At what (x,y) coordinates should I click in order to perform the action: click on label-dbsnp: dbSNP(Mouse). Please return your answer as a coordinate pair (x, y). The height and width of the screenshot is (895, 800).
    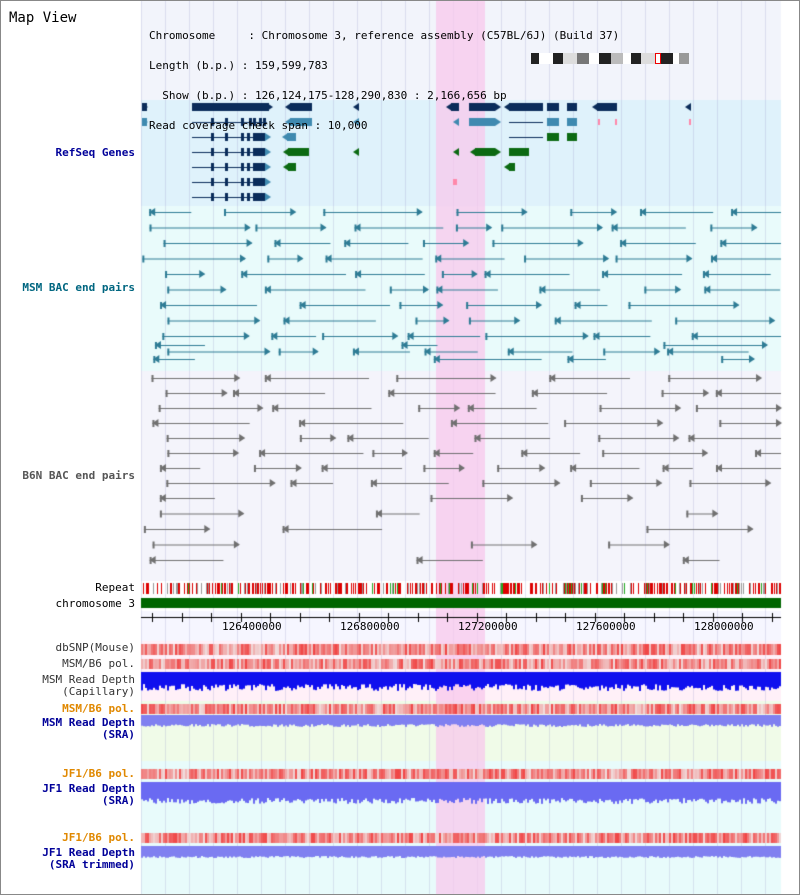
    Looking at the image, I should click on (95, 647).